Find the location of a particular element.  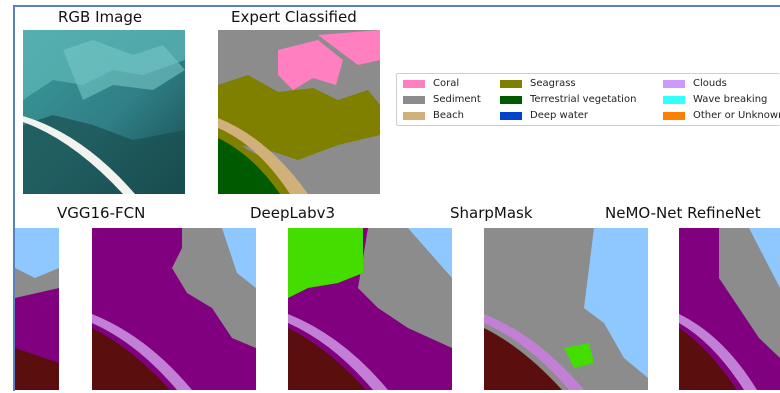

rgb-image is located at coordinates (104, 112).